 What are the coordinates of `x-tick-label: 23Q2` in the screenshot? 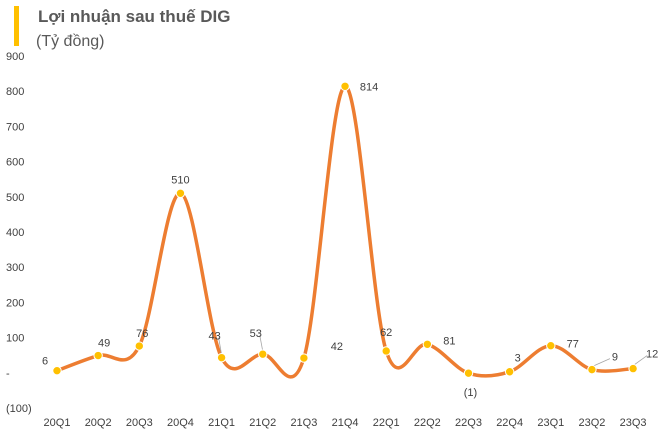 It's located at (591, 423).